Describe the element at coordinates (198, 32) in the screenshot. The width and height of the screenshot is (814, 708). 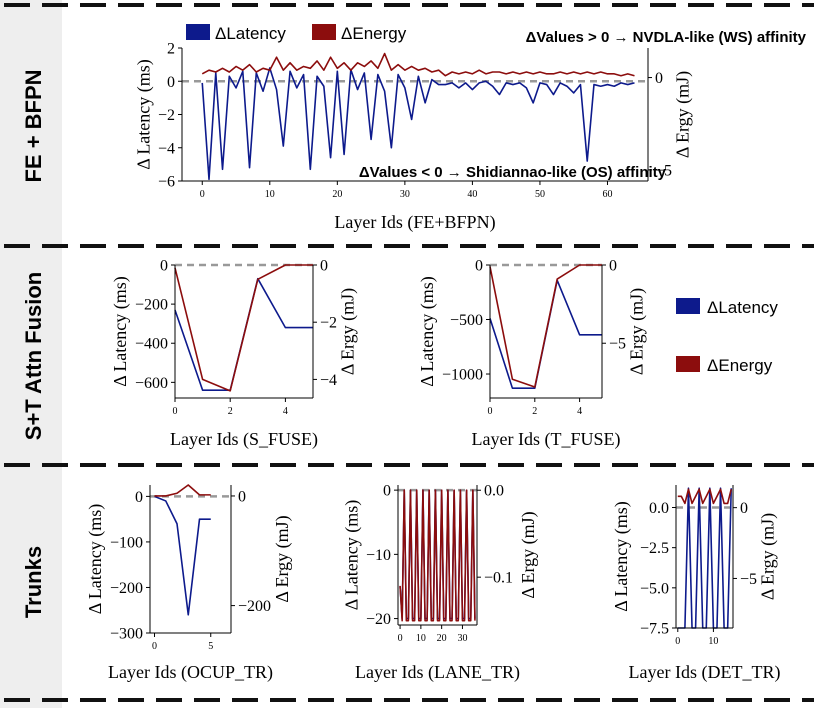
I see `legend-latency-swatch` at that location.